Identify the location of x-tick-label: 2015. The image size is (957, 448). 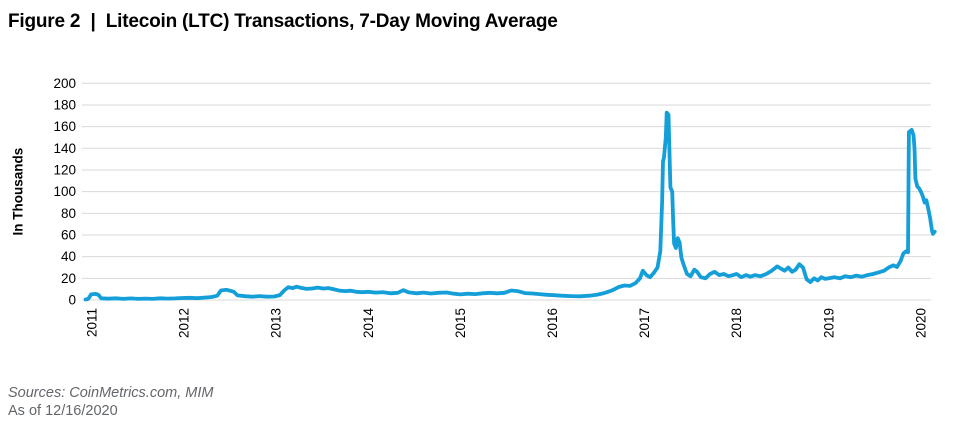
(460, 323).